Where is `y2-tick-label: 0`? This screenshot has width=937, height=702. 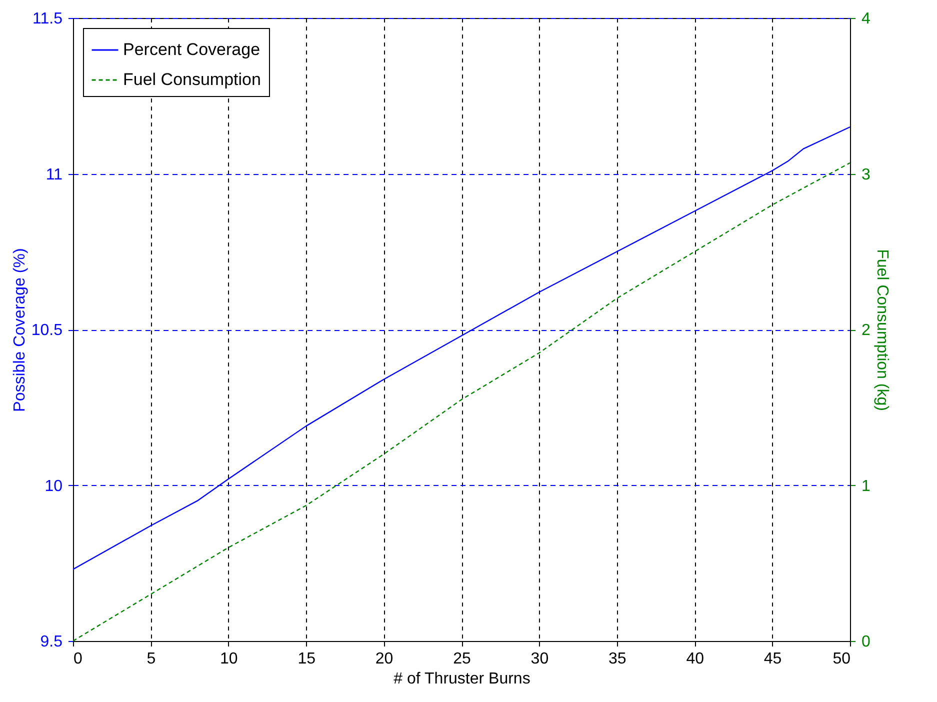 y2-tick-label: 0 is located at coordinates (866, 642).